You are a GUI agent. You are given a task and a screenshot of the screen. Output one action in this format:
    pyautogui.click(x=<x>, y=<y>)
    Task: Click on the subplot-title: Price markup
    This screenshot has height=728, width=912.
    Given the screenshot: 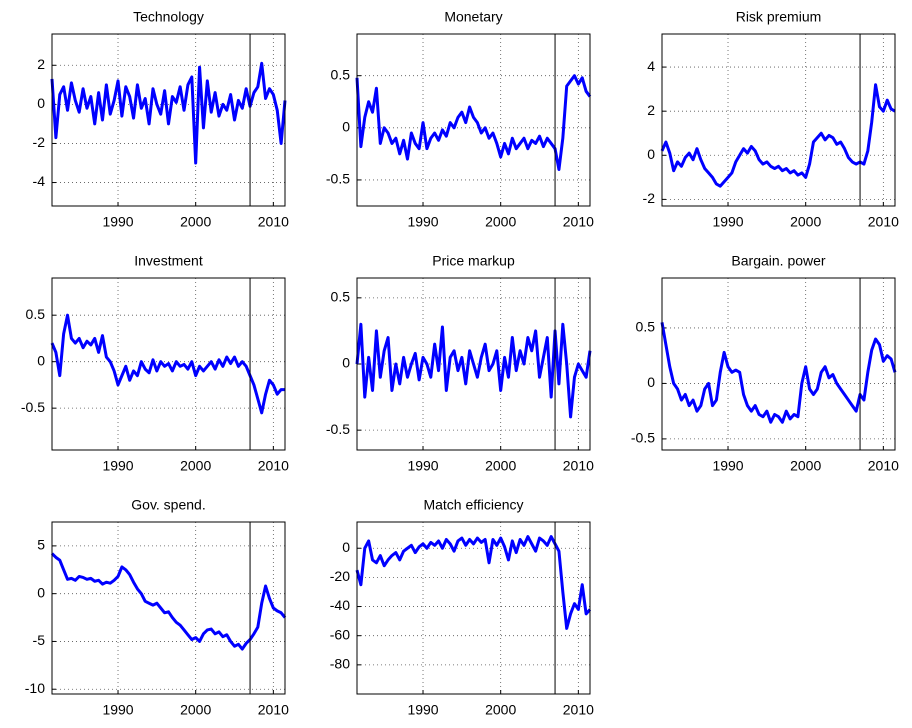 What is the action you would take?
    pyautogui.click(x=473, y=261)
    